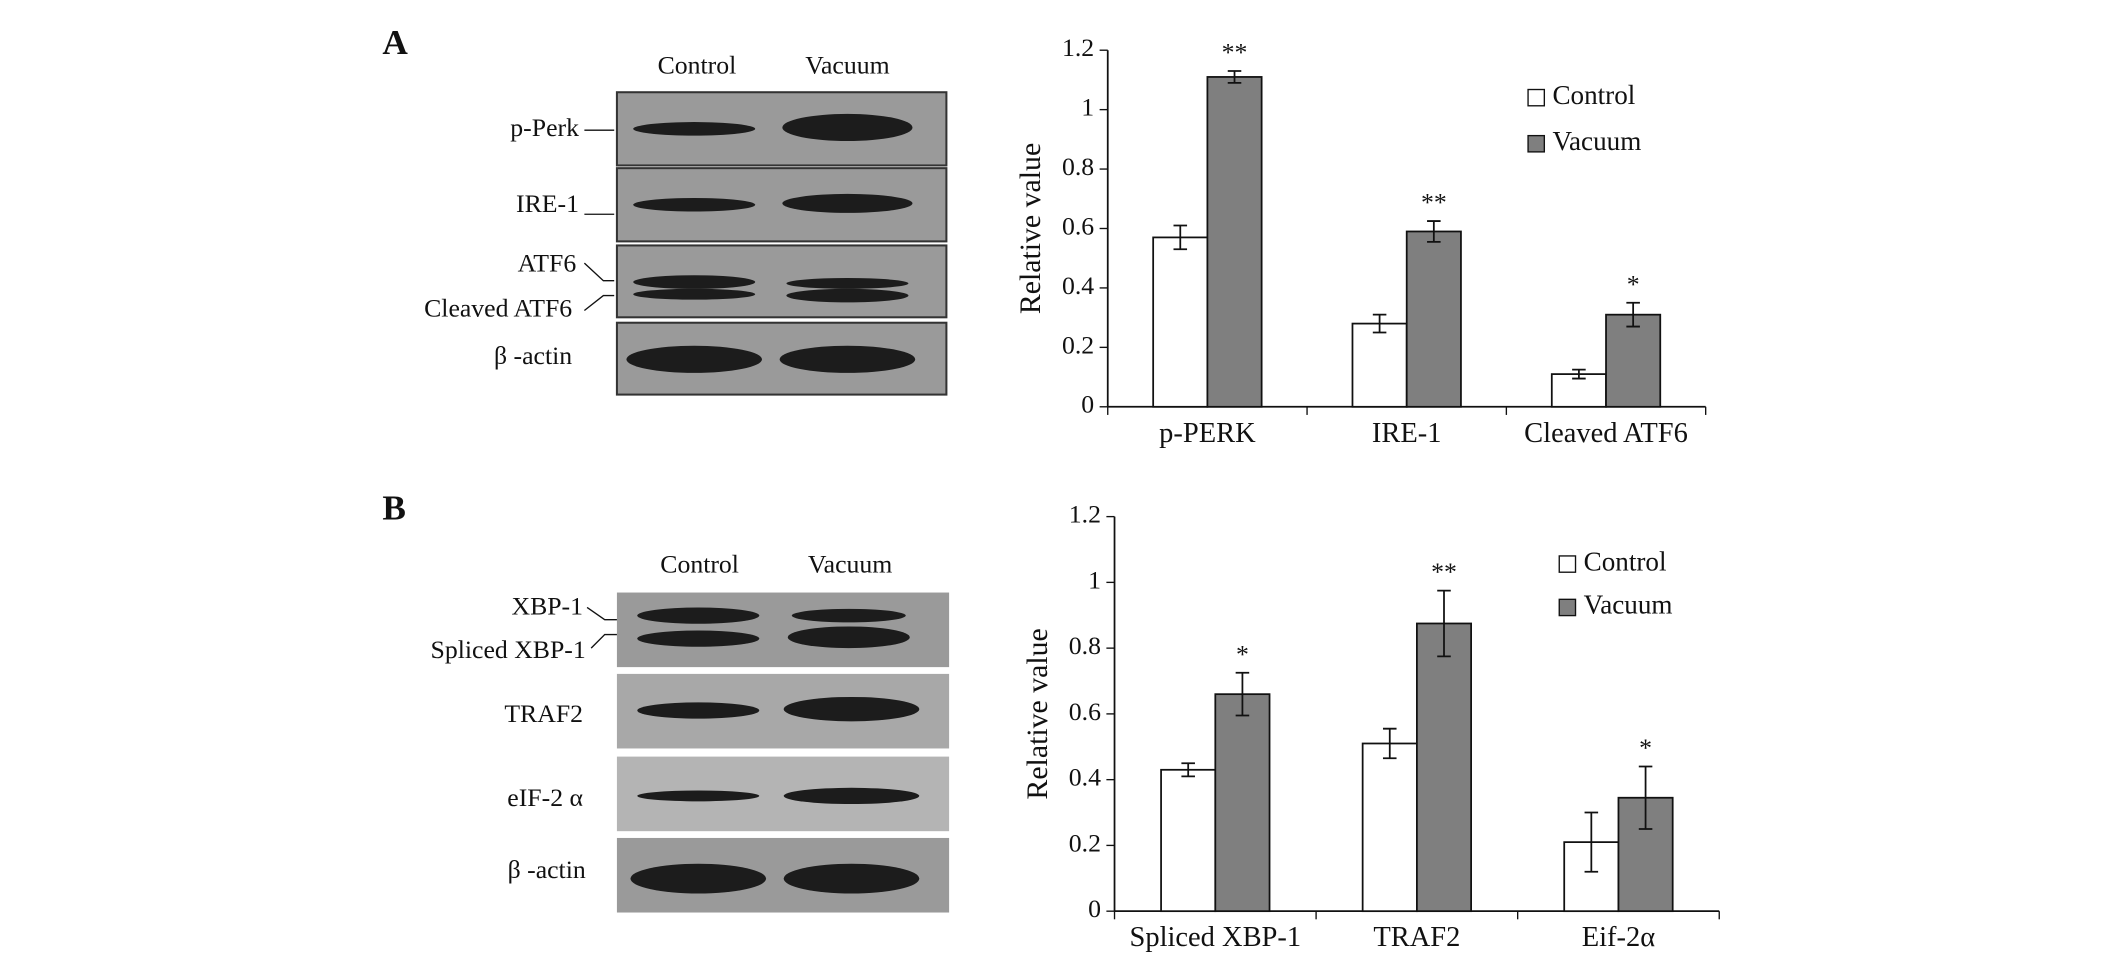 Image resolution: width=2126 pixels, height=955 pixels. What do you see at coordinates (547, 606) in the screenshot?
I see `band-label: XBP-1` at bounding box center [547, 606].